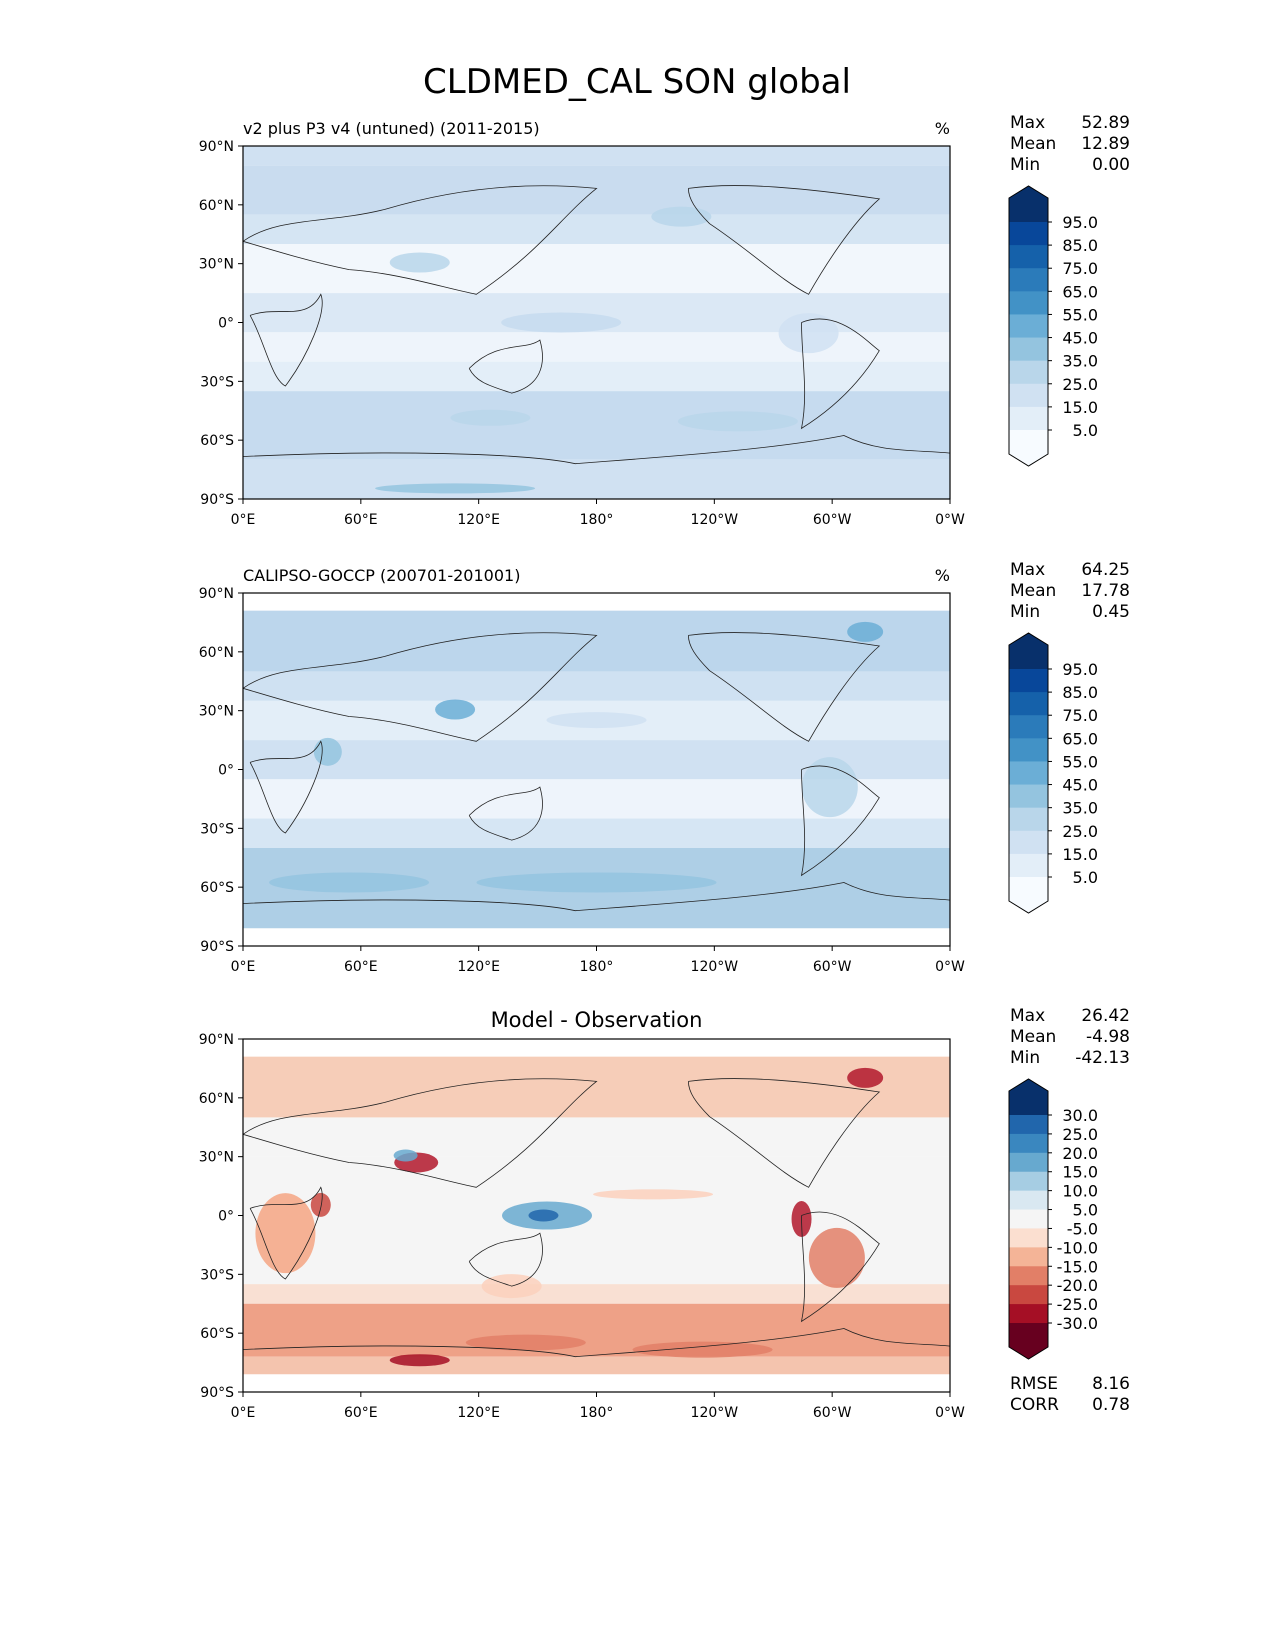 Image resolution: width=1275 pixels, height=1650 pixels. Describe the element at coordinates (715, 967) in the screenshot. I see `x-tick-label: 120°W` at that location.